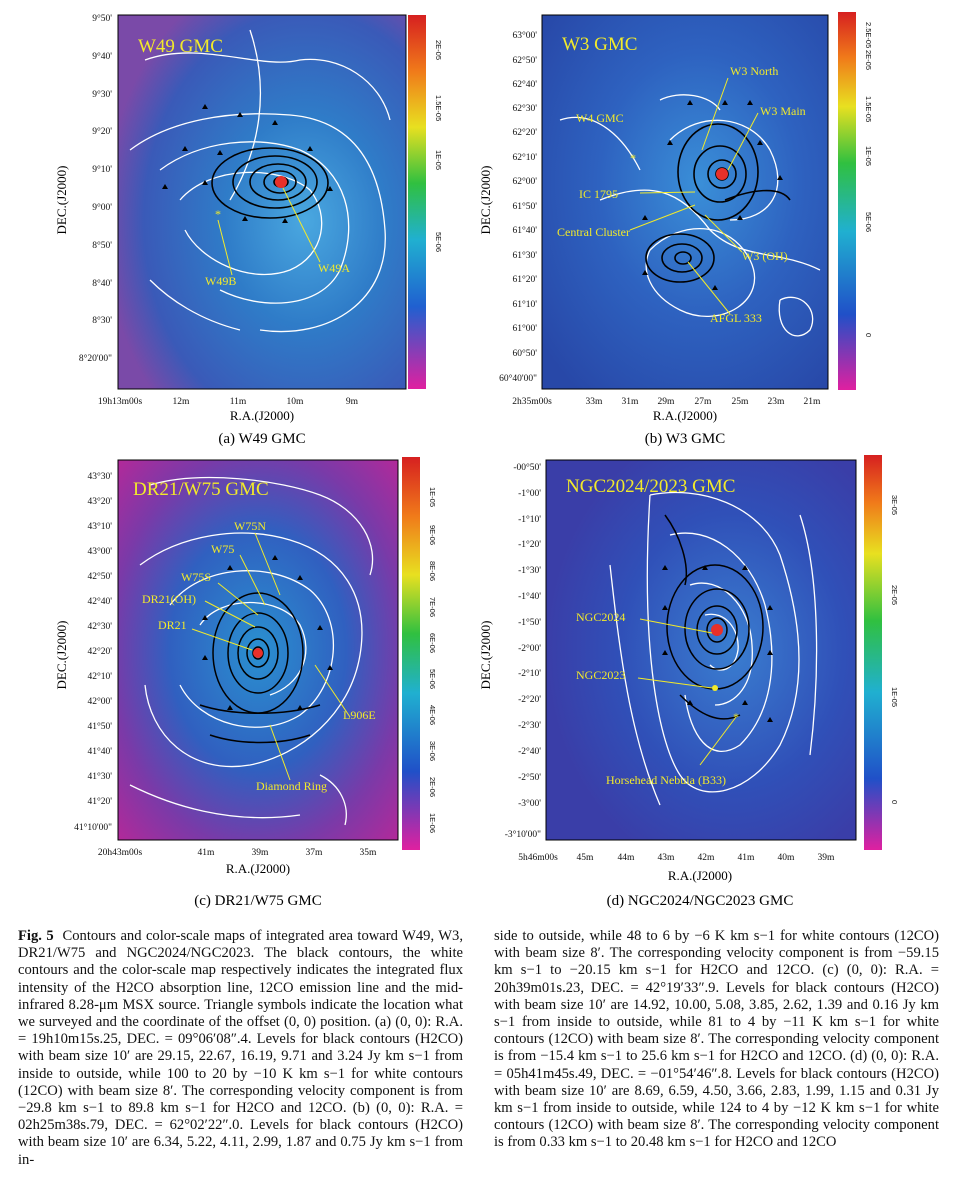 The width and height of the screenshot is (959, 1200). What do you see at coordinates (258, 868) in the screenshot?
I see `dr21-xlabel: R.A.(J2000)` at bounding box center [258, 868].